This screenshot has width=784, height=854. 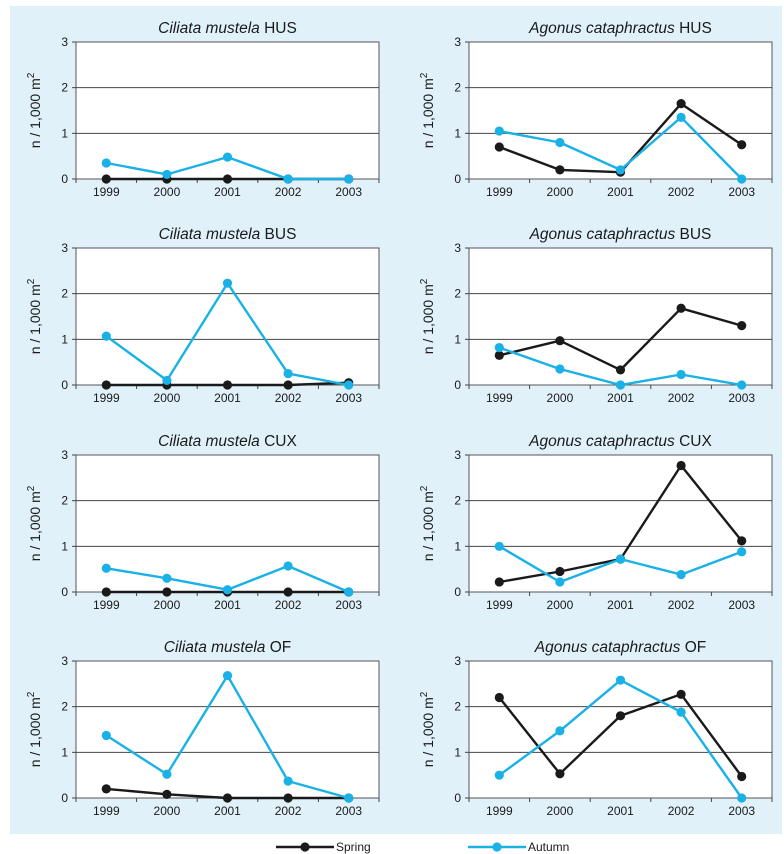 I want to click on chart-title-site: CUX, so click(x=694, y=441).